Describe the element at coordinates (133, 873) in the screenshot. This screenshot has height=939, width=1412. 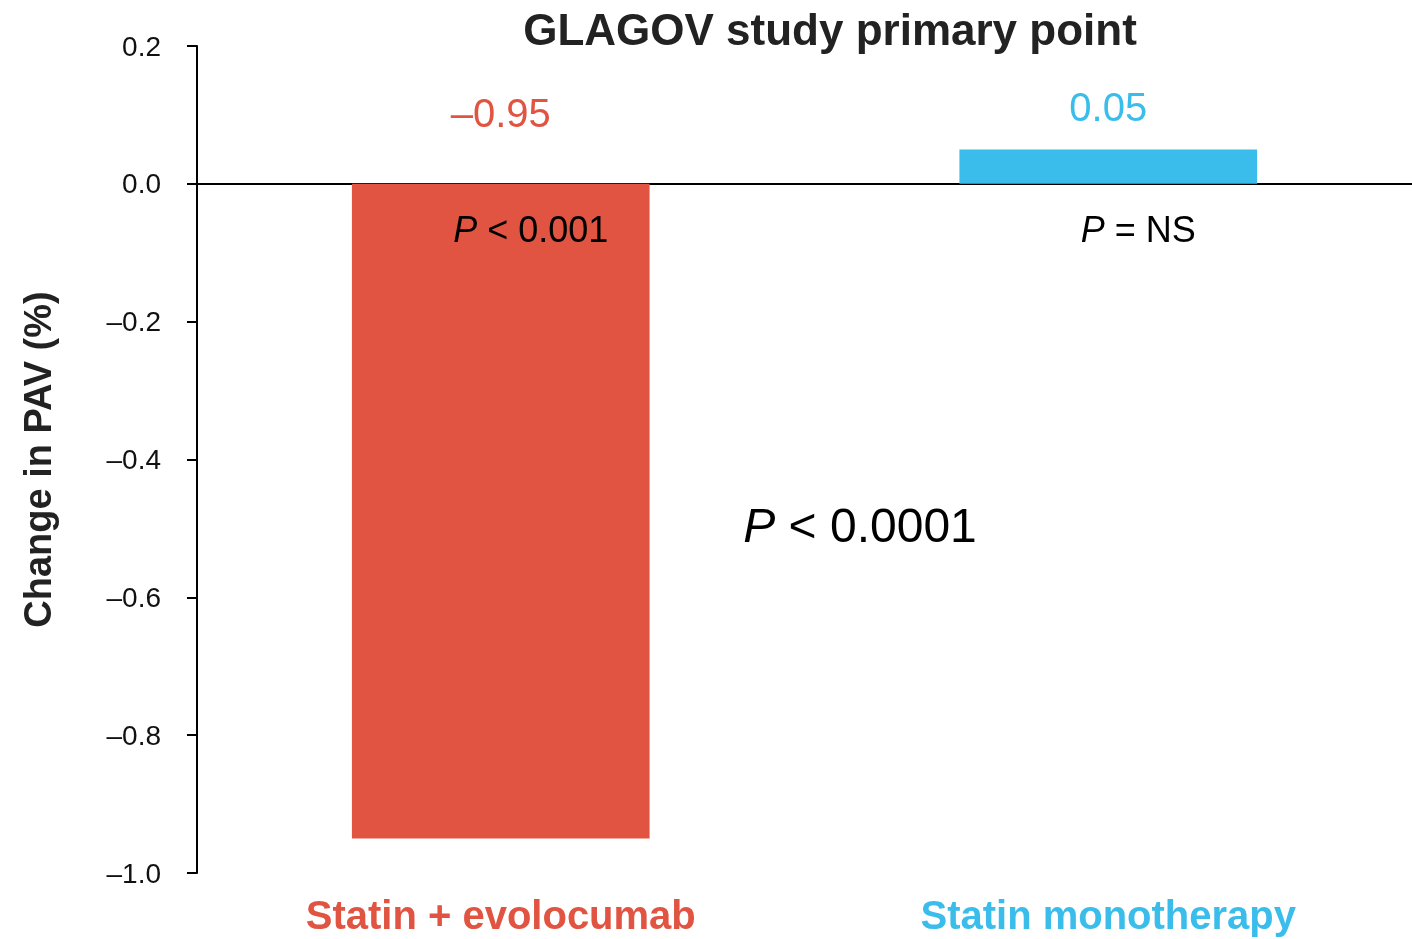
I see `y-tick-label: –1.0` at that location.